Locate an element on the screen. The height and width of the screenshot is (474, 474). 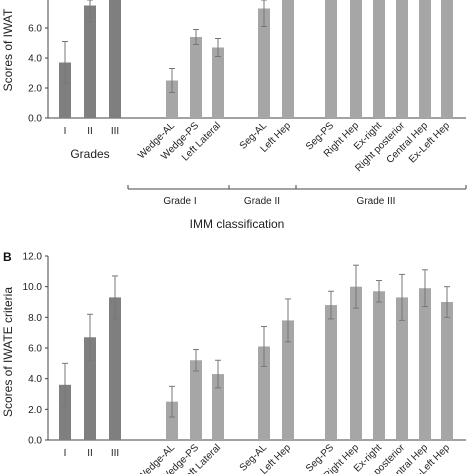
y-tick-label: 10.0 is located at coordinates (33, 287).